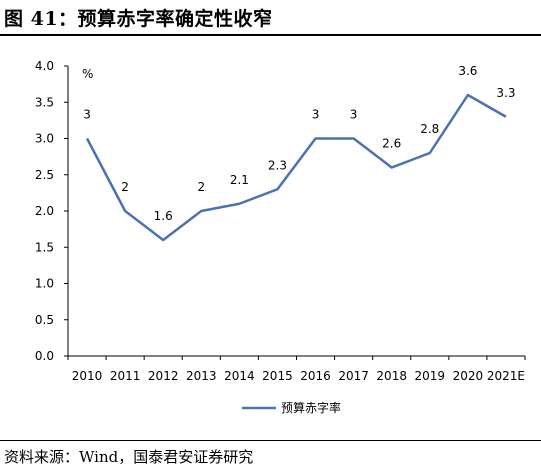 Image resolution: width=541 pixels, height=472 pixels. What do you see at coordinates (44, 356) in the screenshot?
I see `y-tick-label: 0.0` at bounding box center [44, 356].